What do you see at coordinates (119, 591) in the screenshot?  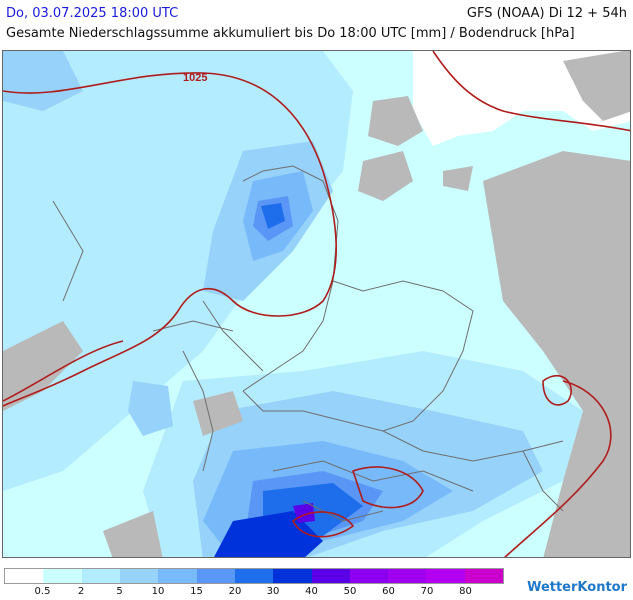 I see `legend-label: 5` at bounding box center [119, 591].